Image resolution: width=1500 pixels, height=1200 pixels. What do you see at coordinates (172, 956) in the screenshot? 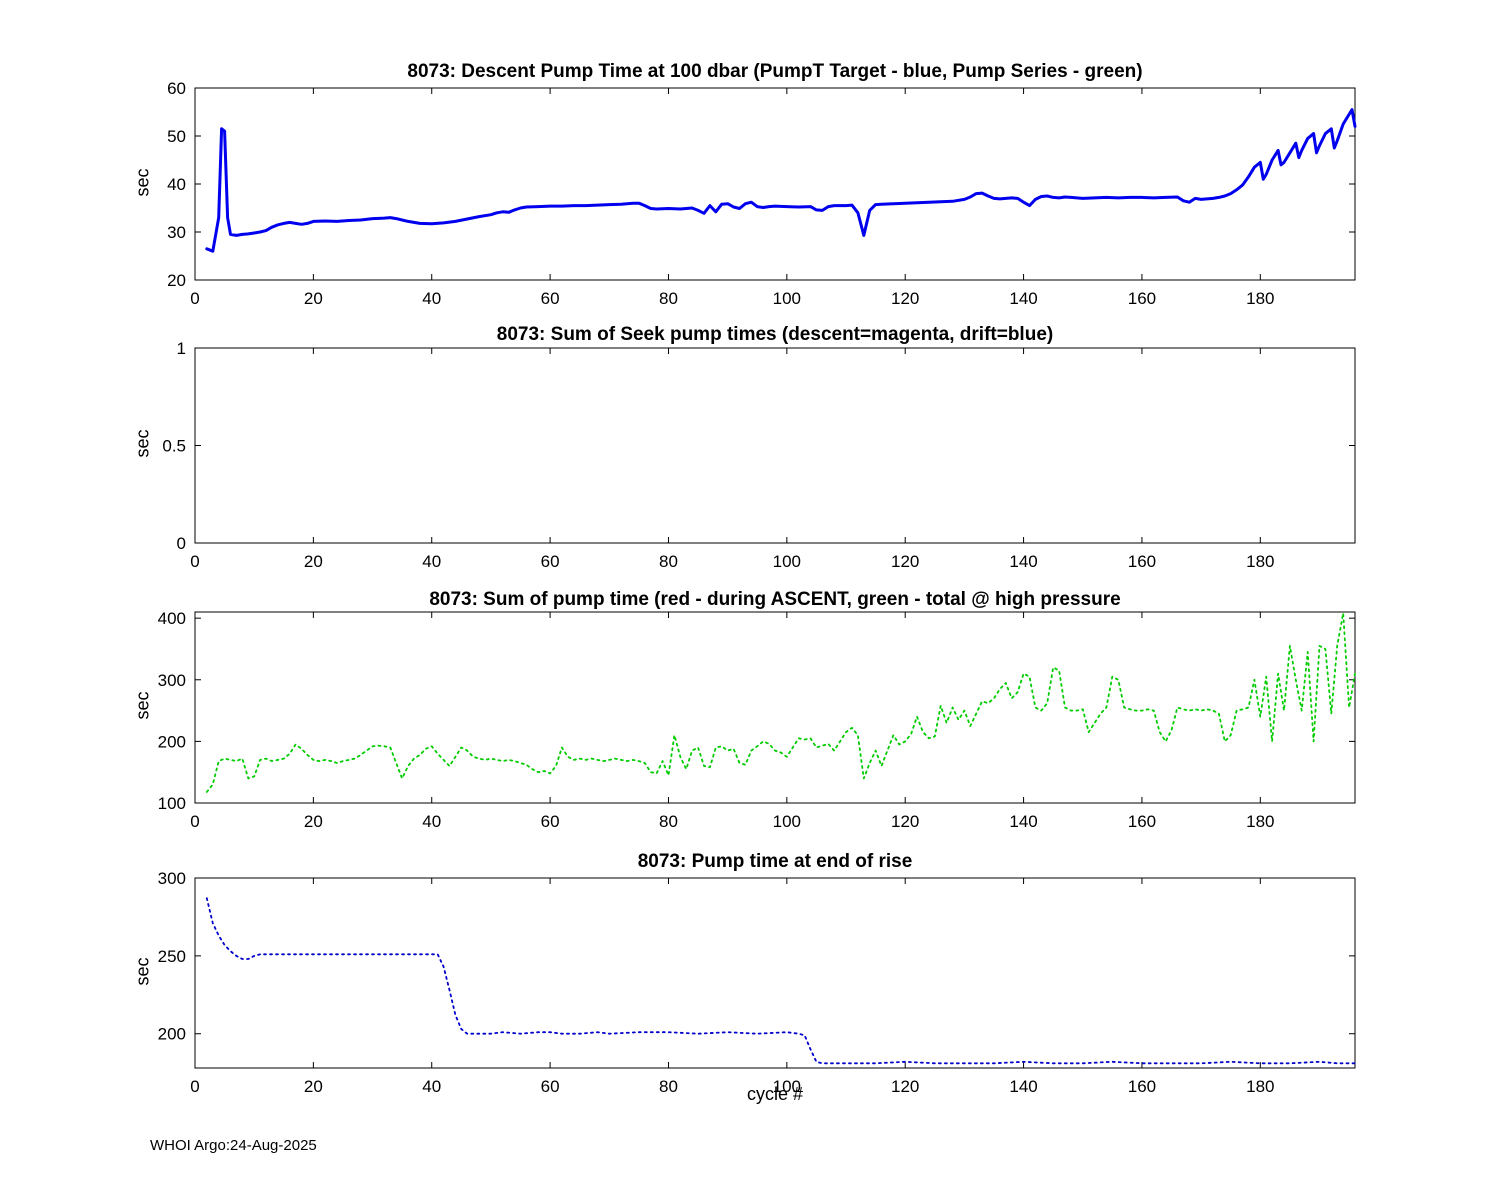
I see `y-tick-label: 250` at bounding box center [172, 956].